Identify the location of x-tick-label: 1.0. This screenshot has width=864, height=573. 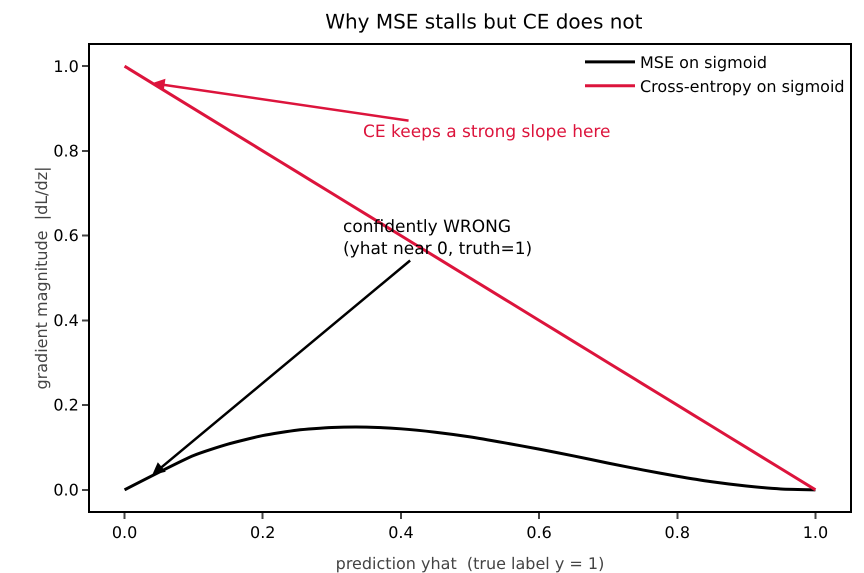
(815, 532).